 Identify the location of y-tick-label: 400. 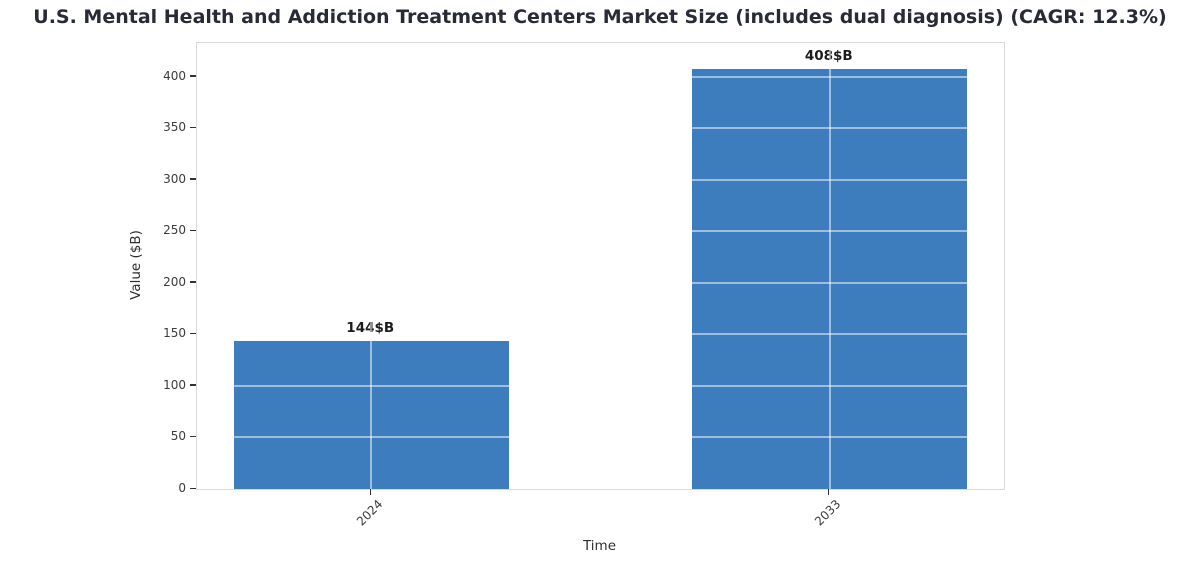
(174, 75).